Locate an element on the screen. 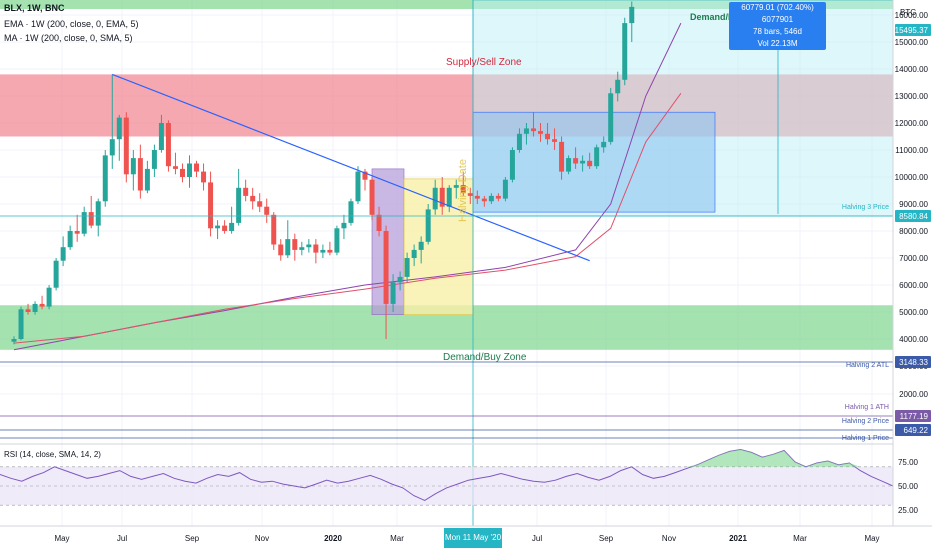  price-tick: 8000.00 is located at coordinates (913, 231).